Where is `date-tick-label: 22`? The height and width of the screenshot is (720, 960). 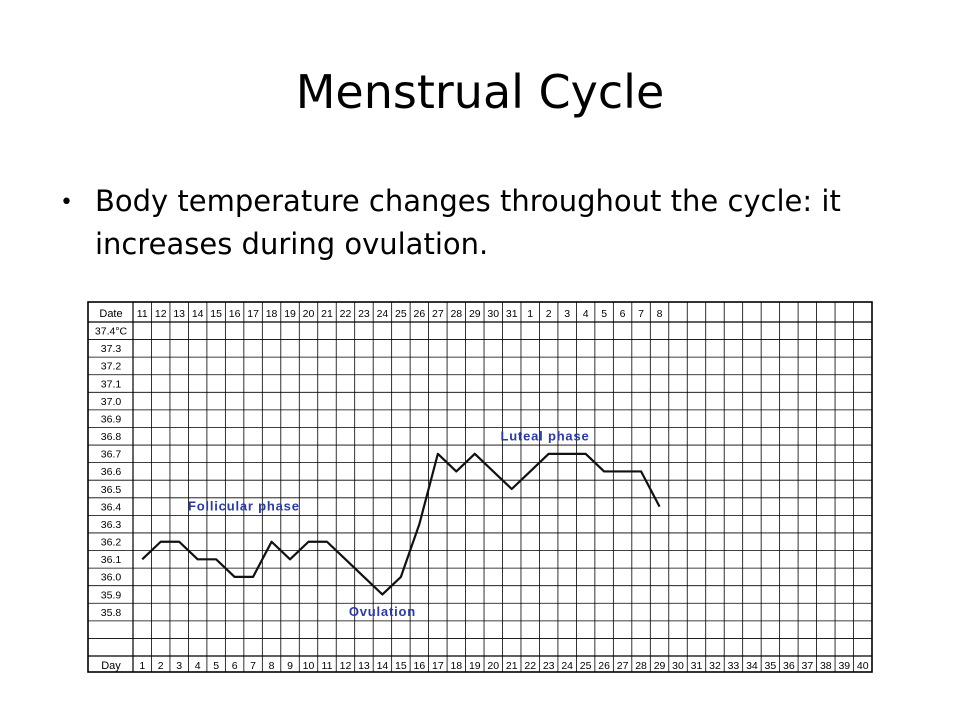
date-tick-label: 22 is located at coordinates (346, 314).